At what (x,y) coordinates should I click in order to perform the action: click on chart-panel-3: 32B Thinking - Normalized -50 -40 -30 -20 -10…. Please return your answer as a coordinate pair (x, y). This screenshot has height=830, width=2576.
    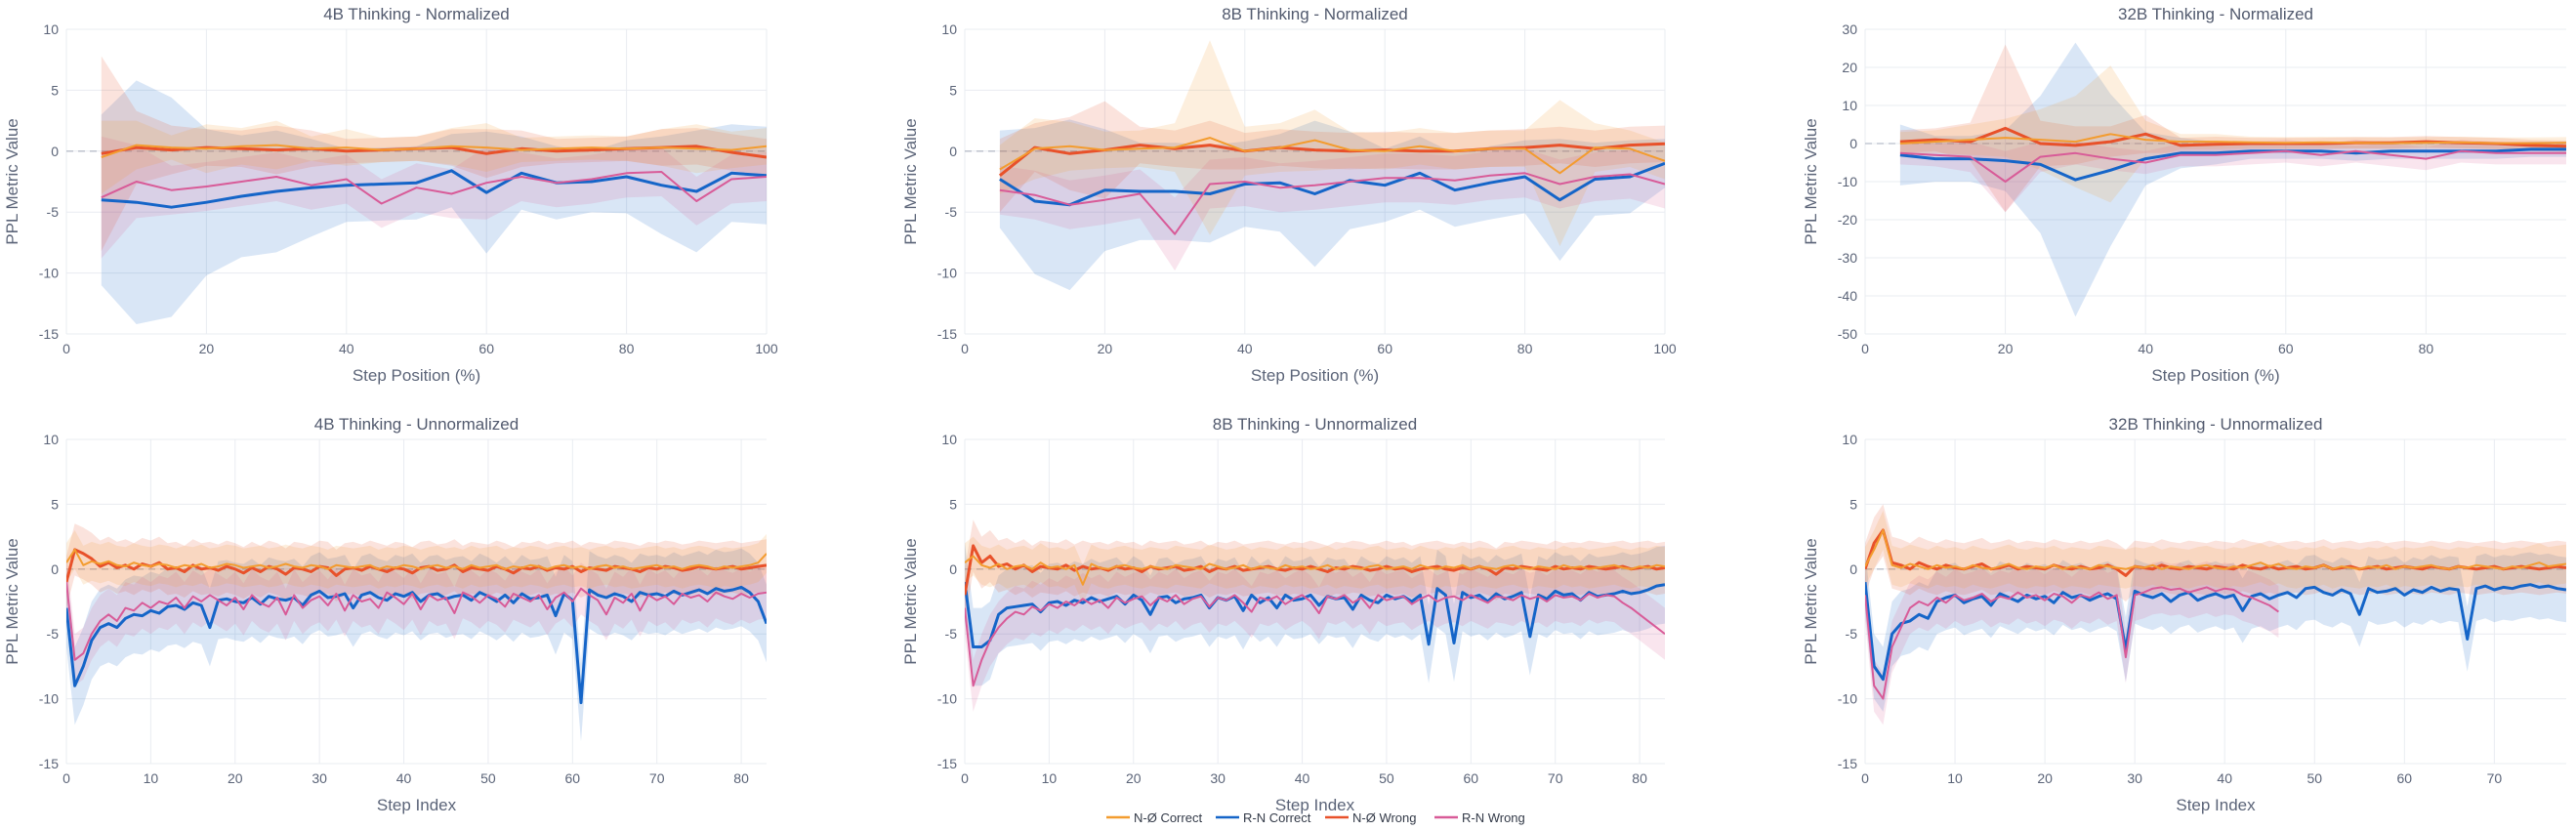
    Looking at the image, I should click on (2184, 195).